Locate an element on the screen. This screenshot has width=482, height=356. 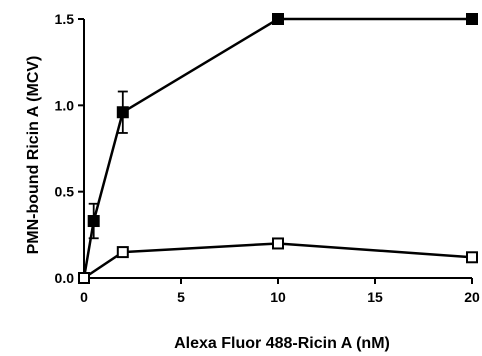
x-tick-label: 5 is located at coordinates (181, 297).